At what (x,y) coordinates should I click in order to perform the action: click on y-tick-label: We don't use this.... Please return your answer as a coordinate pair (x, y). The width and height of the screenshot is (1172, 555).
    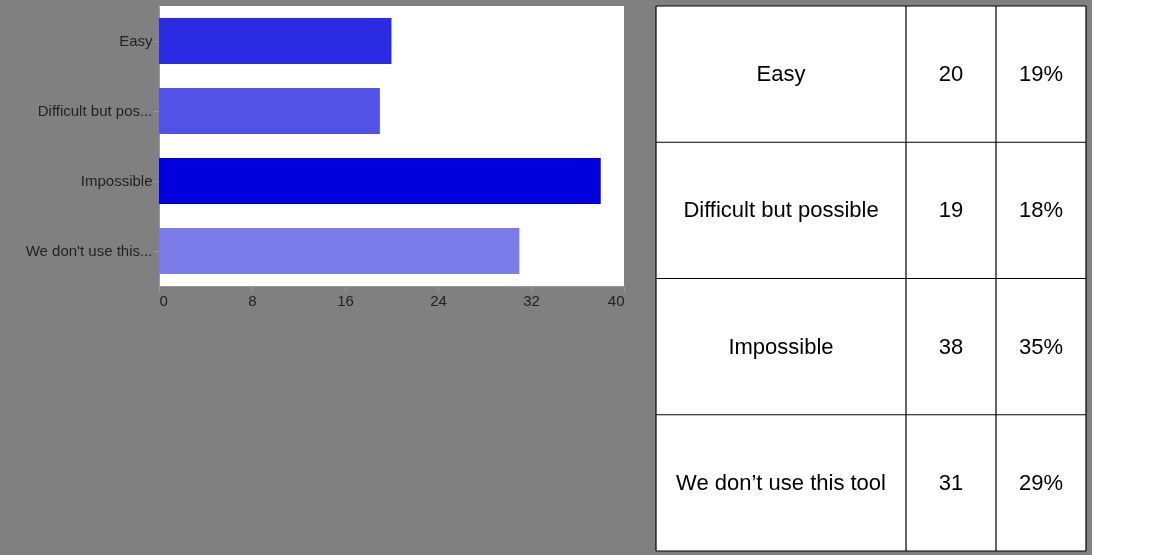
    Looking at the image, I should click on (89, 250).